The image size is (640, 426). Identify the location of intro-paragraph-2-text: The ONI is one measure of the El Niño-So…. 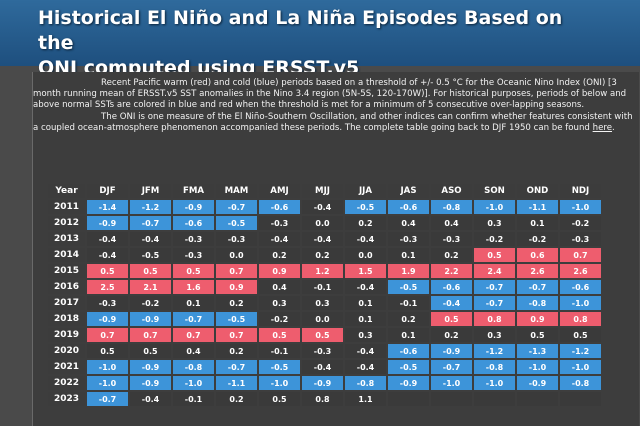
(333, 122).